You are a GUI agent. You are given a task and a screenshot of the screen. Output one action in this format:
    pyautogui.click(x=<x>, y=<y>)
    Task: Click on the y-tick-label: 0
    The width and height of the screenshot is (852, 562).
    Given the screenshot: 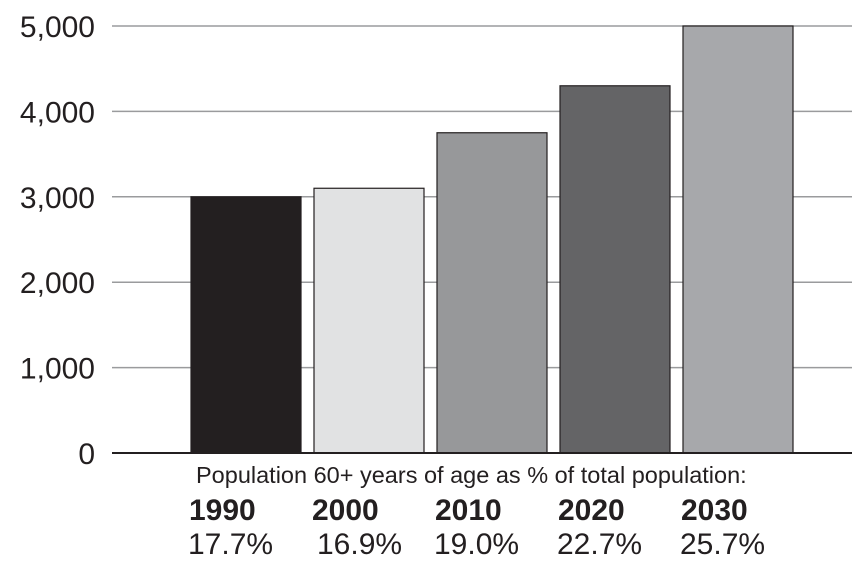 What is the action you would take?
    pyautogui.click(x=86, y=454)
    